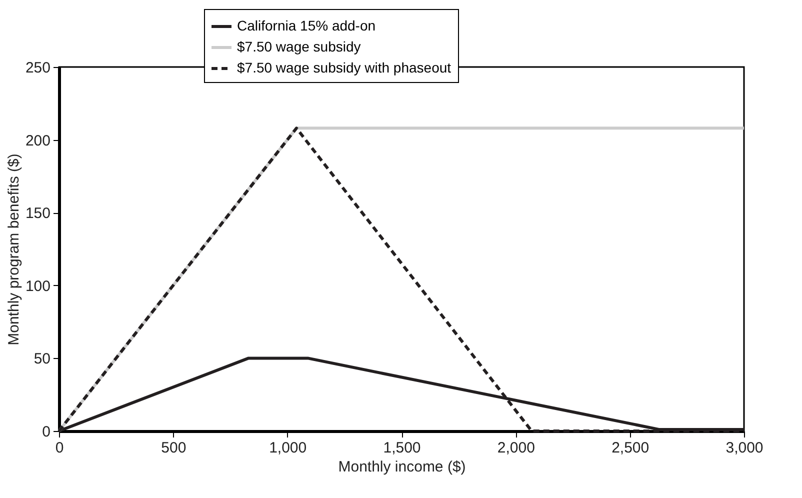 Image resolution: width=802 pixels, height=498 pixels. I want to click on y-tick-label: 50, so click(42, 359).